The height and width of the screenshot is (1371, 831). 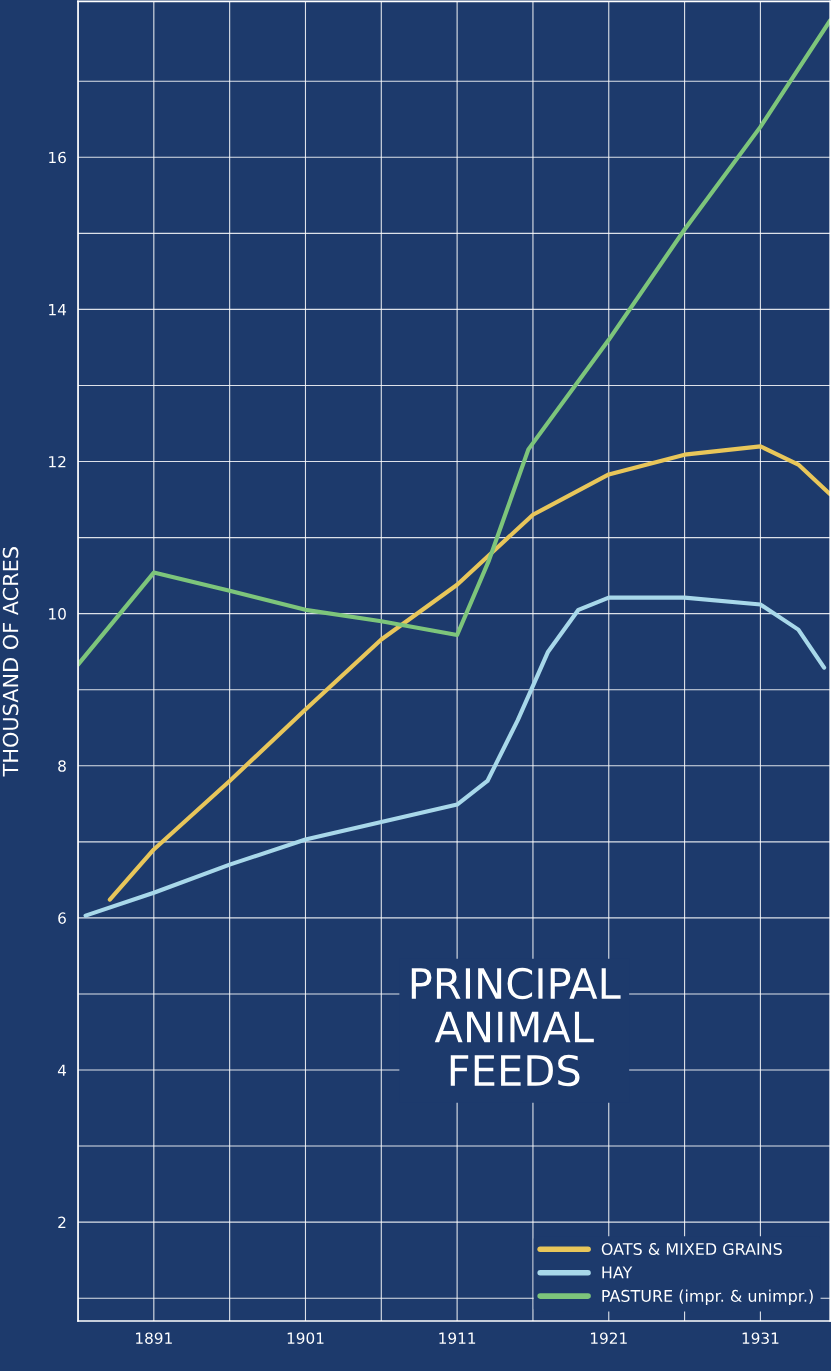 I want to click on x-tick-label: 1931, so click(x=760, y=1338).